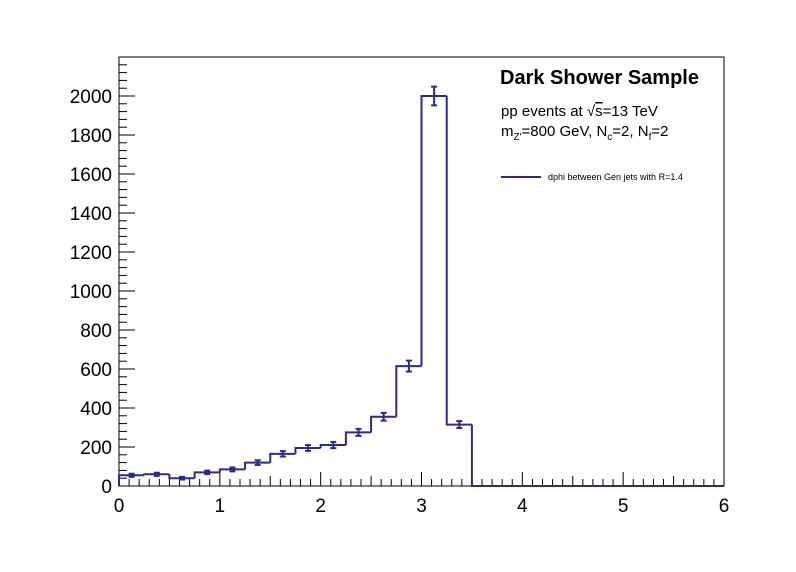 Image resolution: width=796 pixels, height=572 pixels. I want to click on y-tick-label: 200, so click(96, 448).